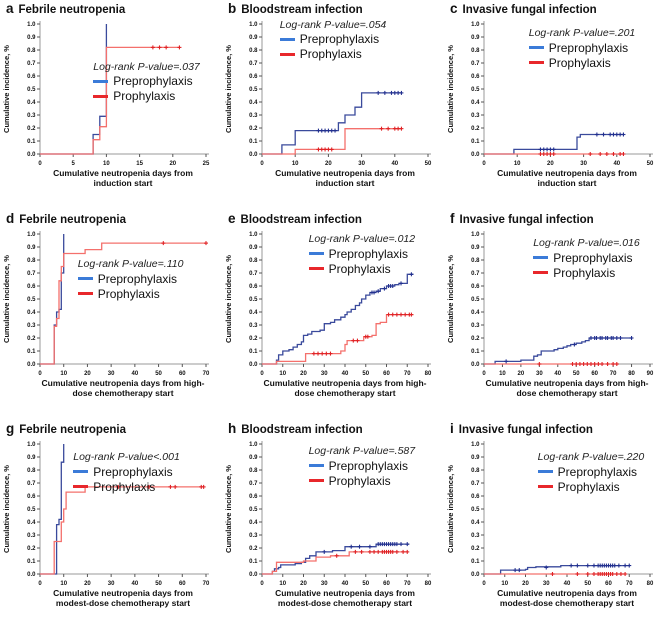 This screenshot has height=629, width=667. I want to click on panel-letter: c, so click(454, 8).